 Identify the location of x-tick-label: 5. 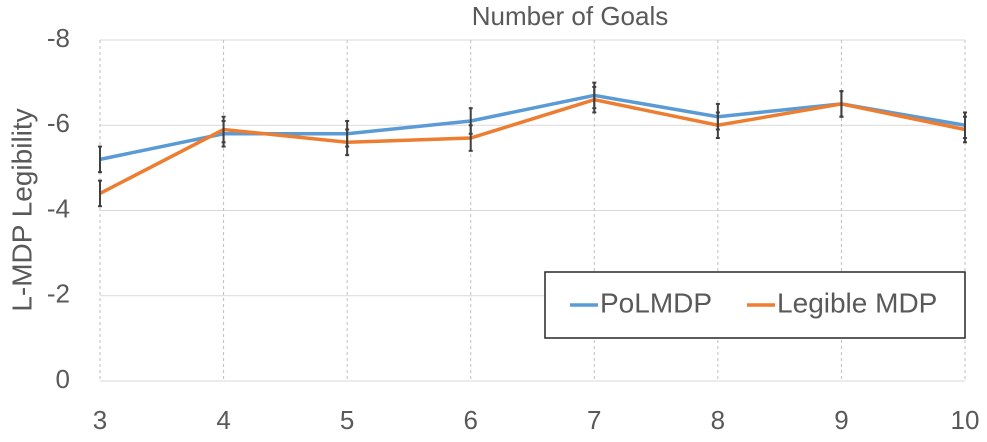
(347, 420).